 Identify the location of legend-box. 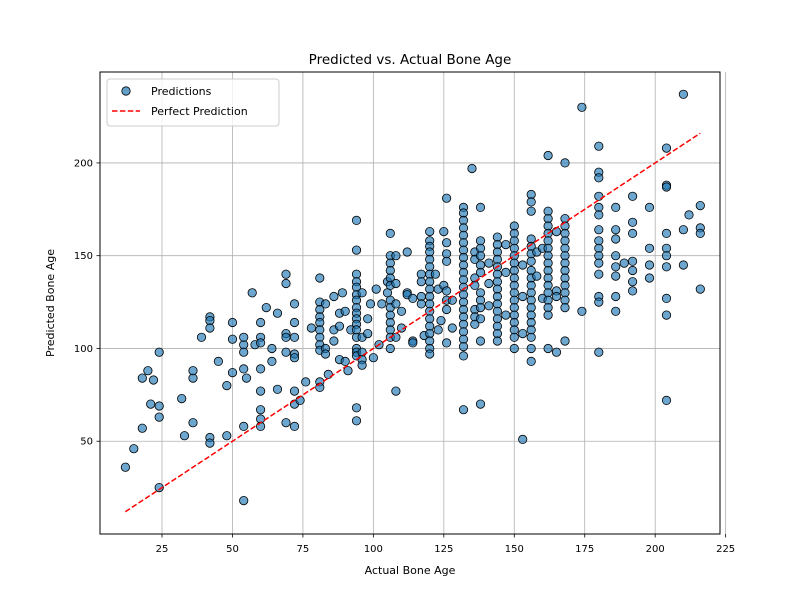
(193, 102).